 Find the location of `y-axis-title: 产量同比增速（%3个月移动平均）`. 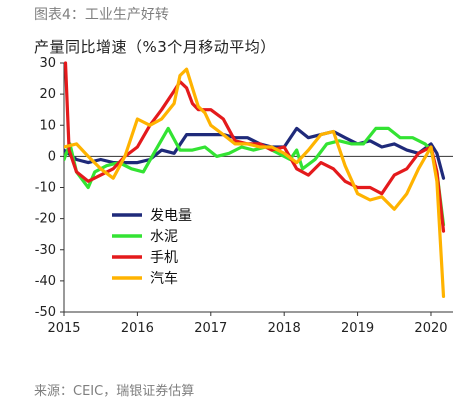

y-axis-title: 产量同比增速（%3个月移动平均） is located at coordinates (155, 47).